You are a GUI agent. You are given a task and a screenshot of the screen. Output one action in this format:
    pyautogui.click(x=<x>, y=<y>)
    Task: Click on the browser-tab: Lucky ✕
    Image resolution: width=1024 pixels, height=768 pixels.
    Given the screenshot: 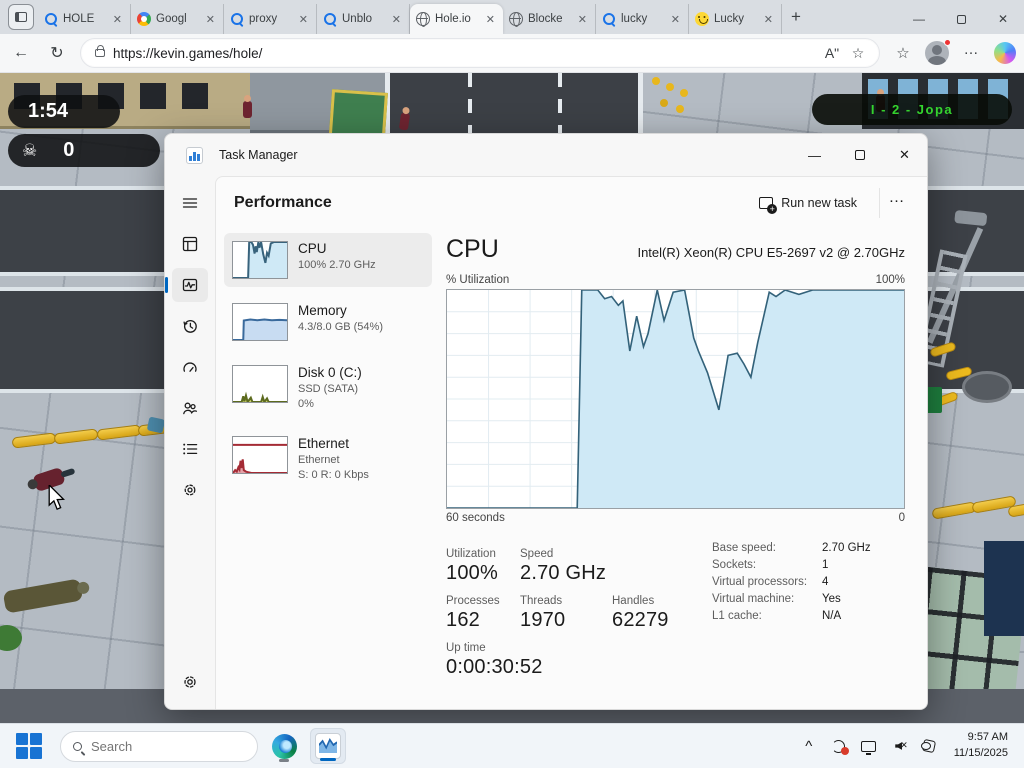 What is the action you would take?
    pyautogui.click(x=735, y=19)
    